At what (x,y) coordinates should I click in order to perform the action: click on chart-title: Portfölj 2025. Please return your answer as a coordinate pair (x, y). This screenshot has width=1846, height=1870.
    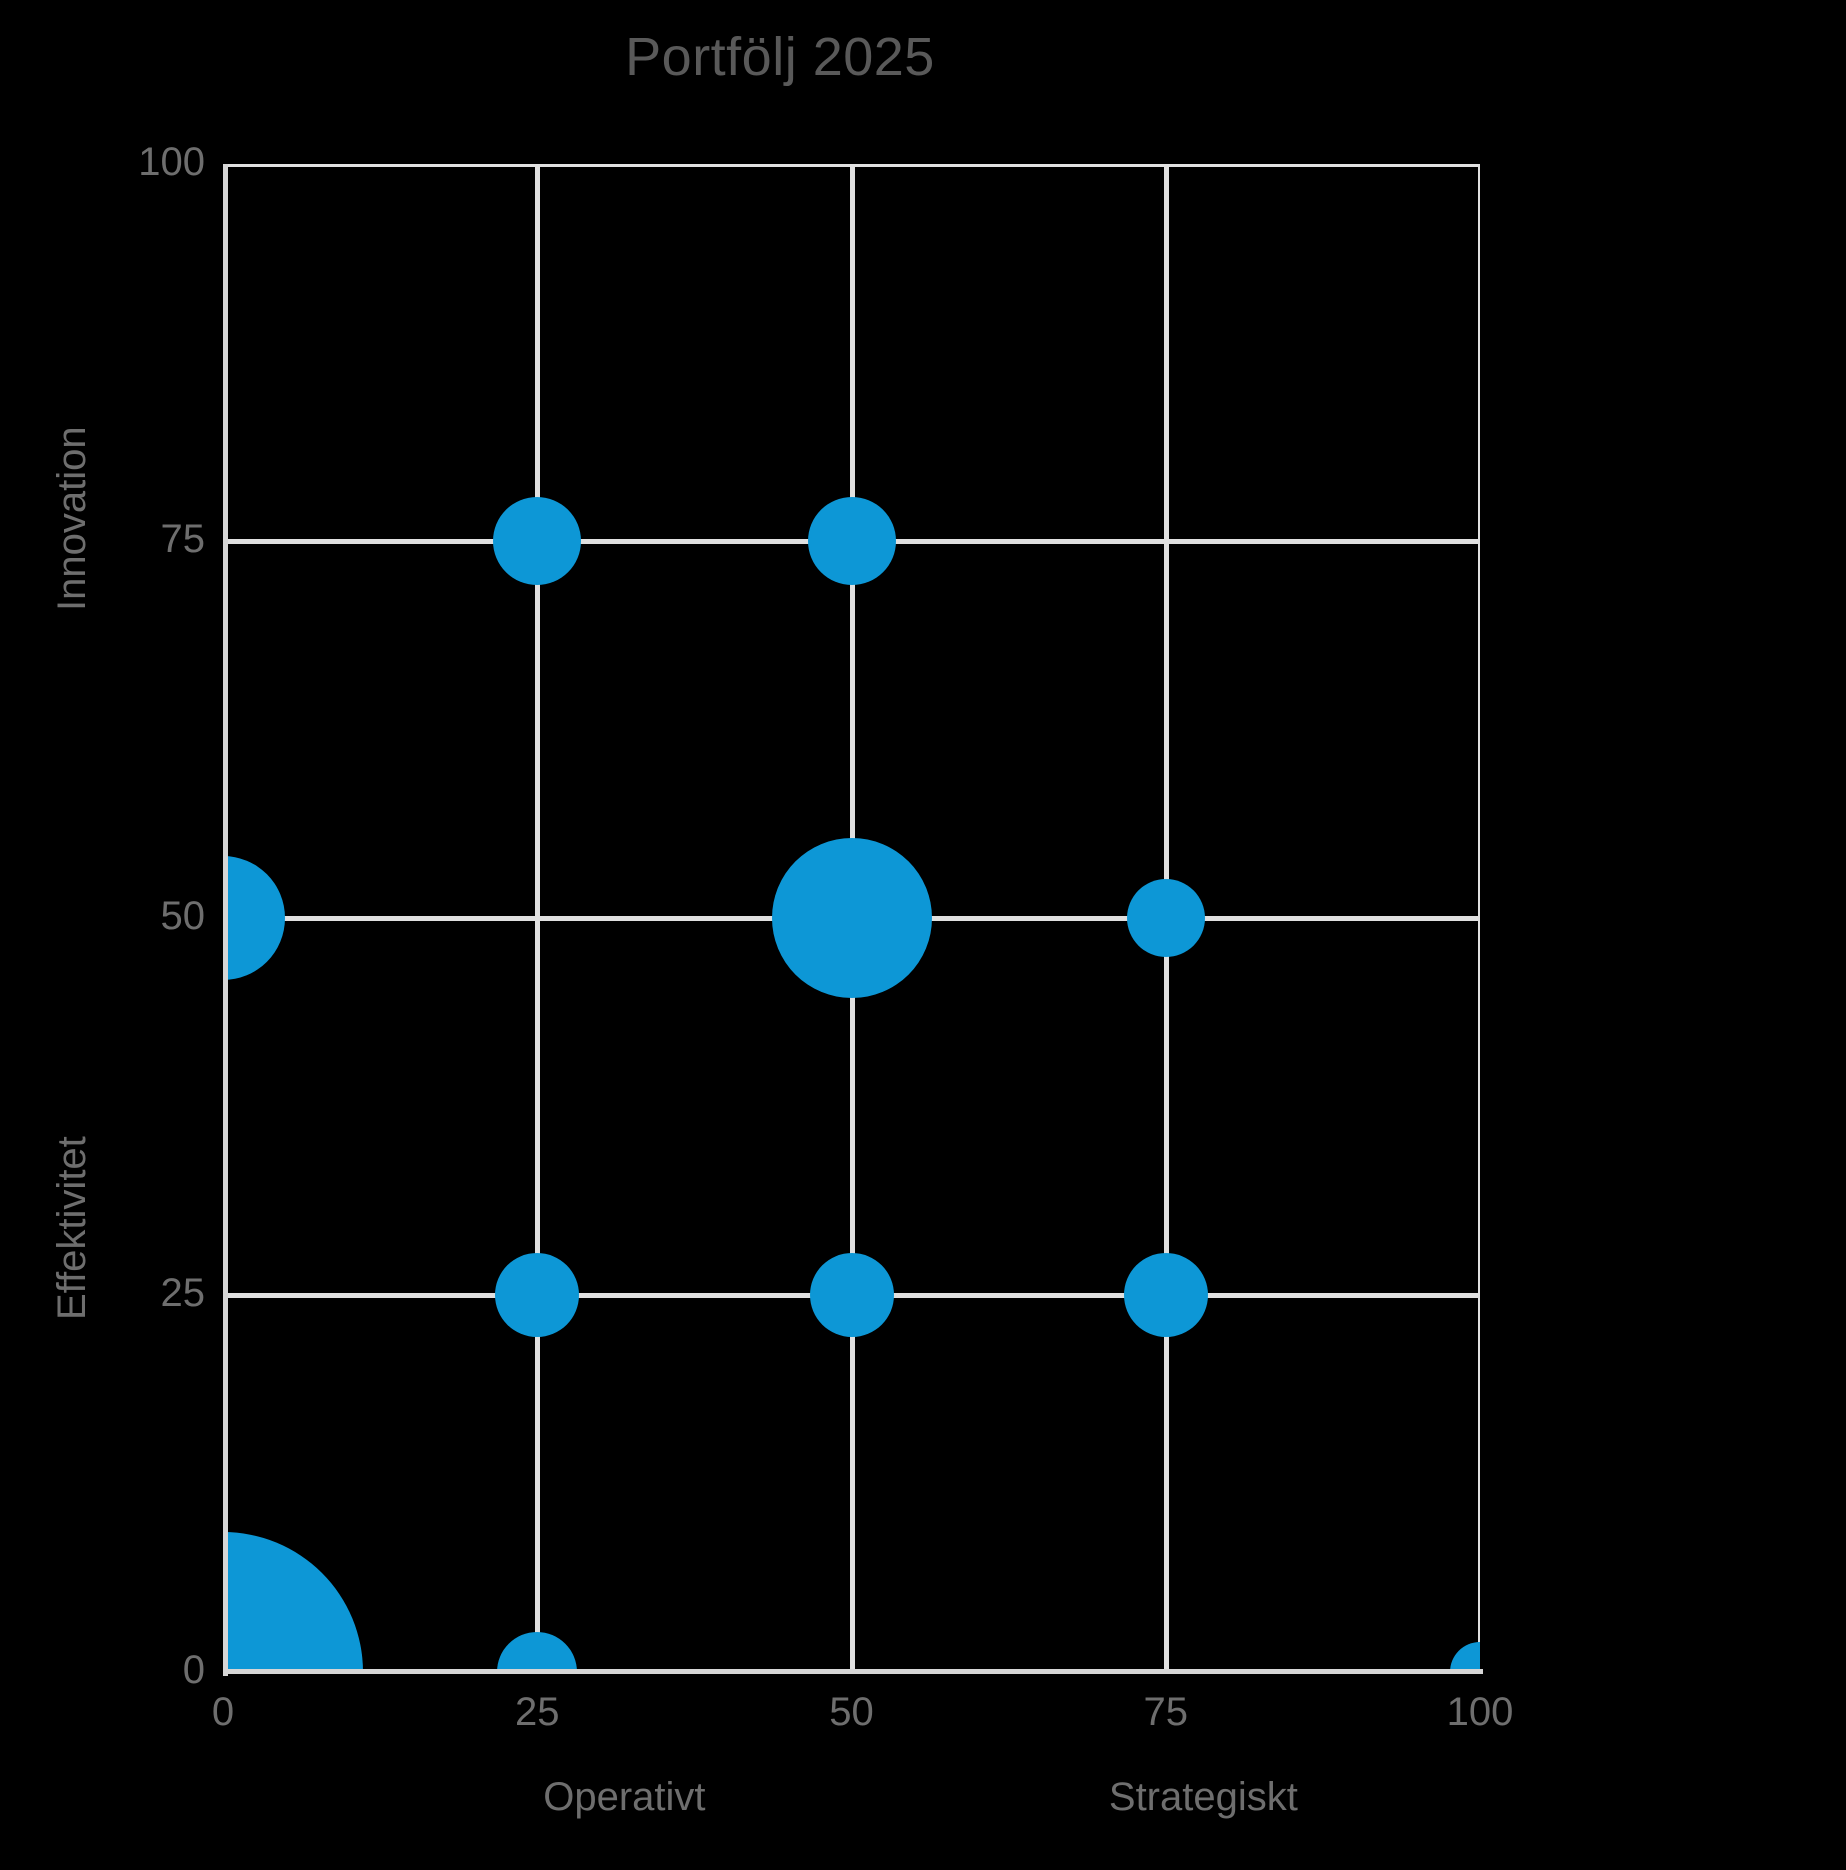
    Looking at the image, I should click on (780, 57).